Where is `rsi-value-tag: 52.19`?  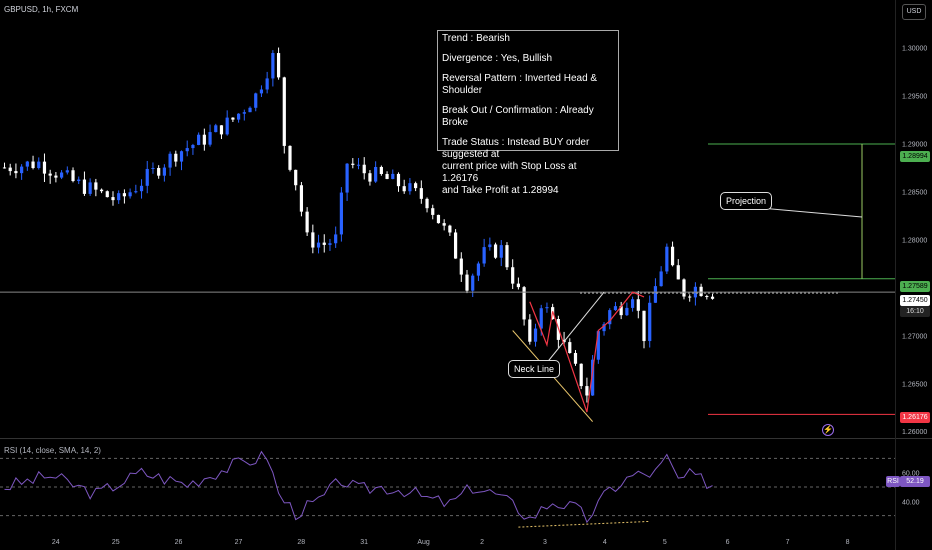
rsi-value-tag: 52.19 is located at coordinates (915, 481).